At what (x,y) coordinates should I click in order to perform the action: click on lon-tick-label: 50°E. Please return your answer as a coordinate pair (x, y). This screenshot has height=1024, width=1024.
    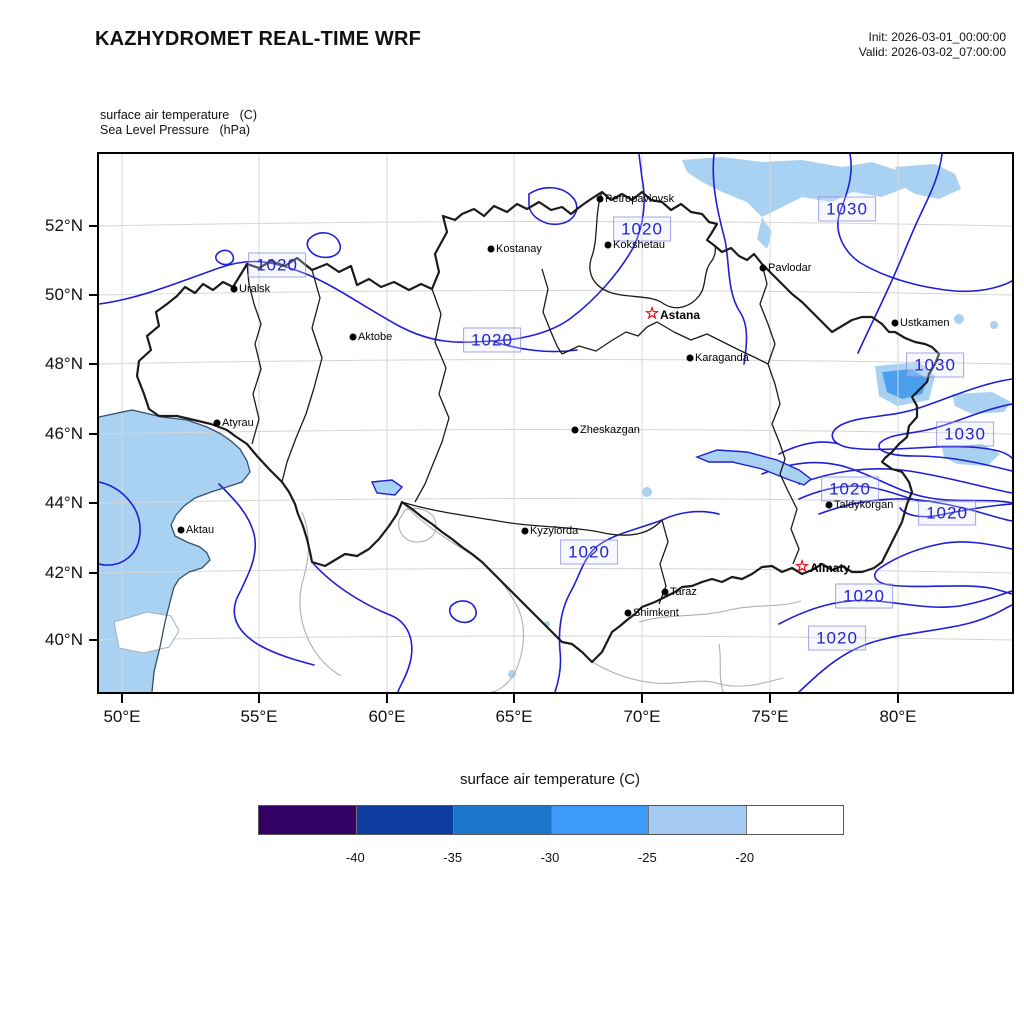
    Looking at the image, I should click on (122, 716).